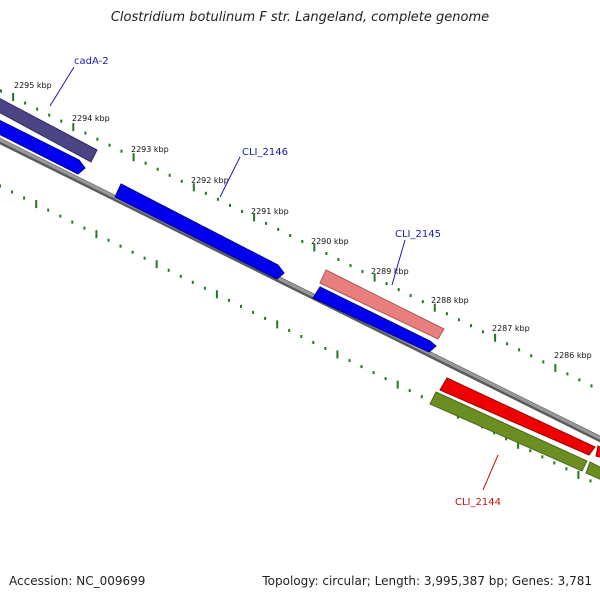  What do you see at coordinates (91, 61) in the screenshot?
I see `gene-label: cadA-2` at bounding box center [91, 61].